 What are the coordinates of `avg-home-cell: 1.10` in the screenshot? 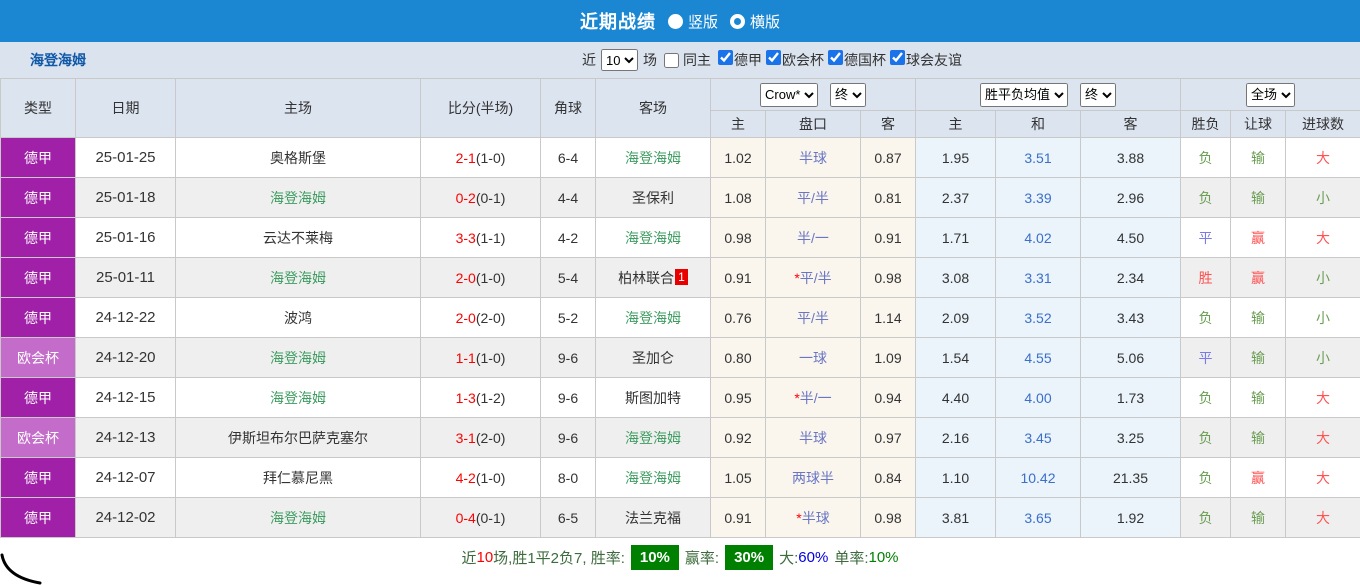 It's located at (955, 477).